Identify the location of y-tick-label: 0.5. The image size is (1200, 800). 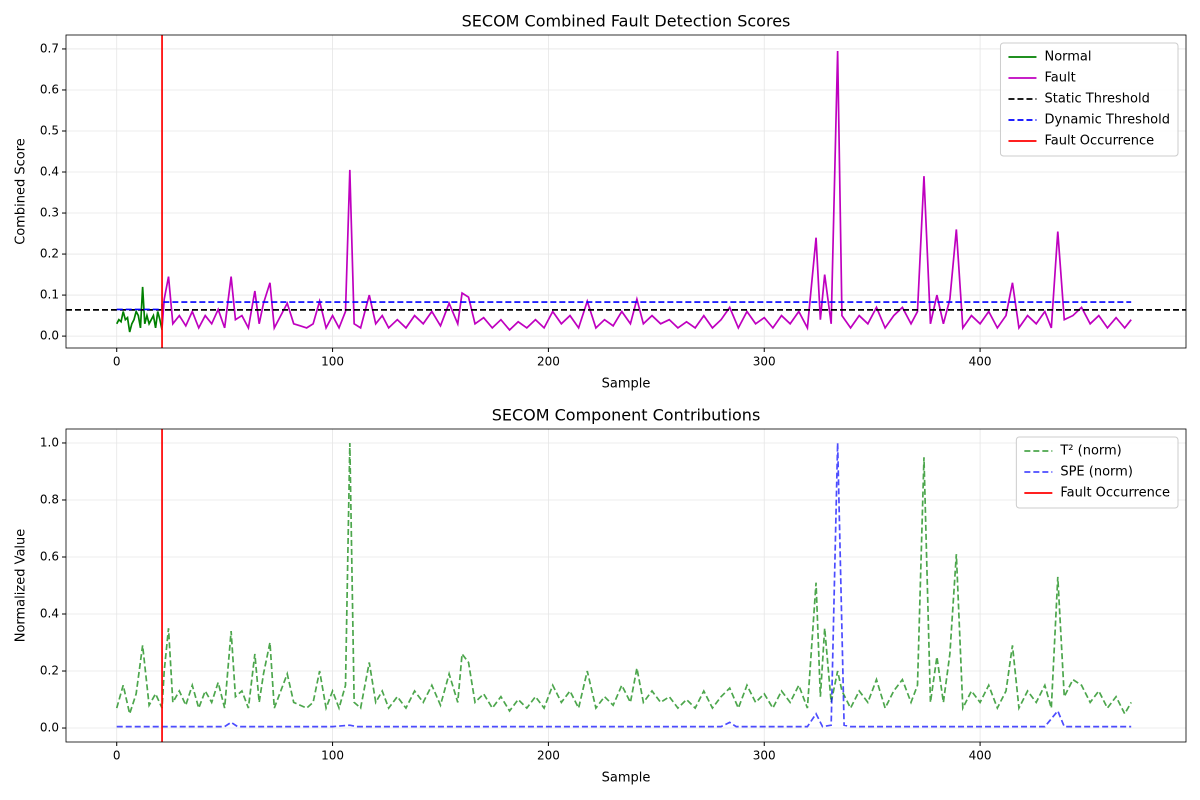
(49, 130).